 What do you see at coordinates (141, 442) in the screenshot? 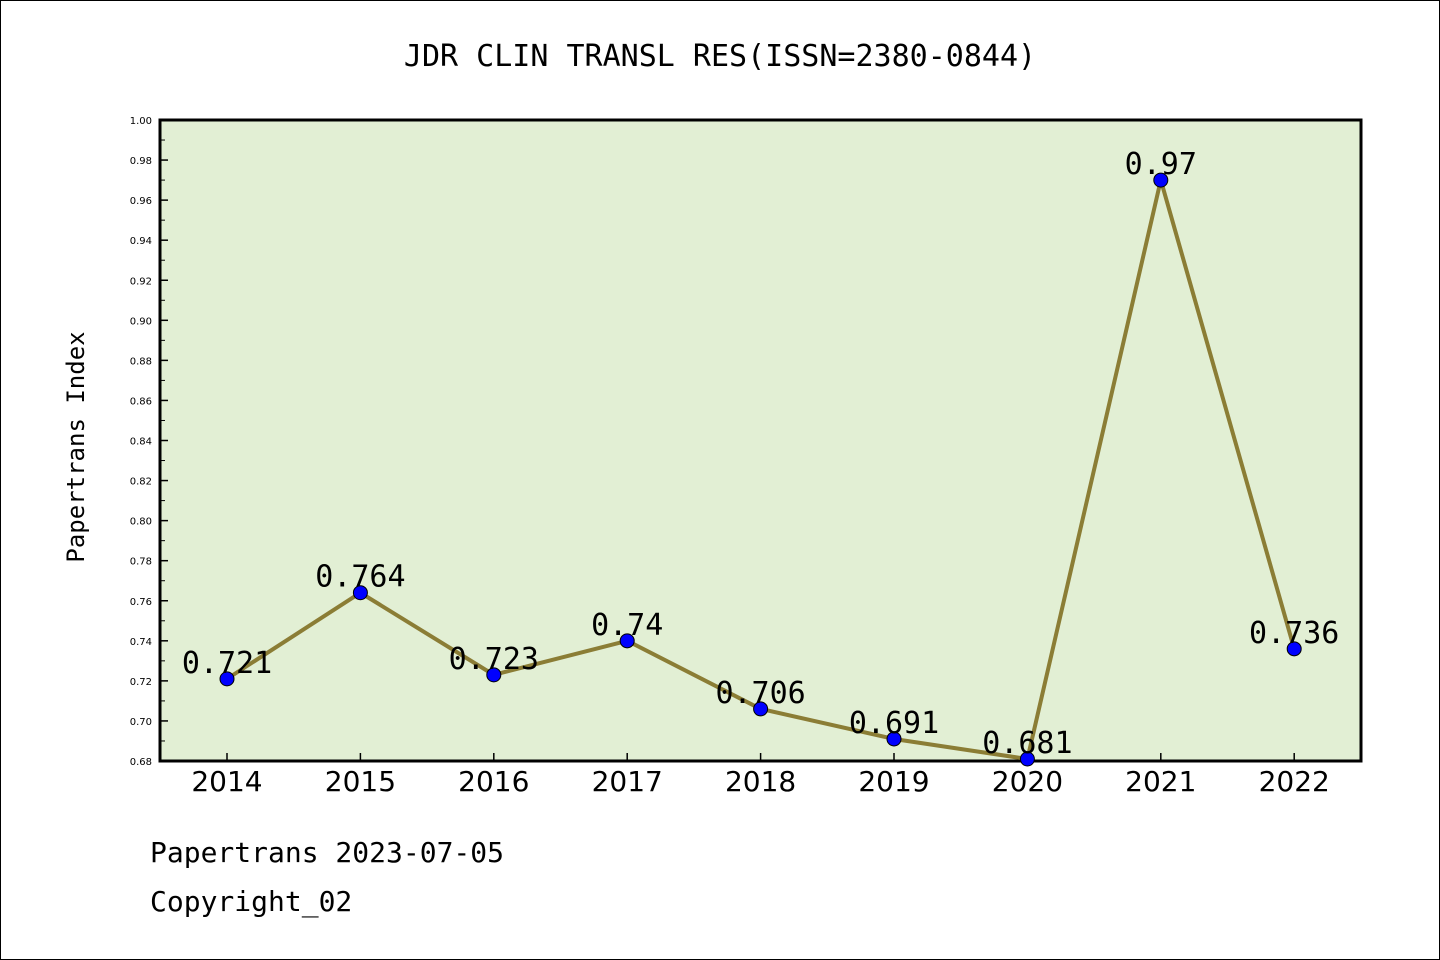
I see `y-tick-label: 0.84` at bounding box center [141, 442].